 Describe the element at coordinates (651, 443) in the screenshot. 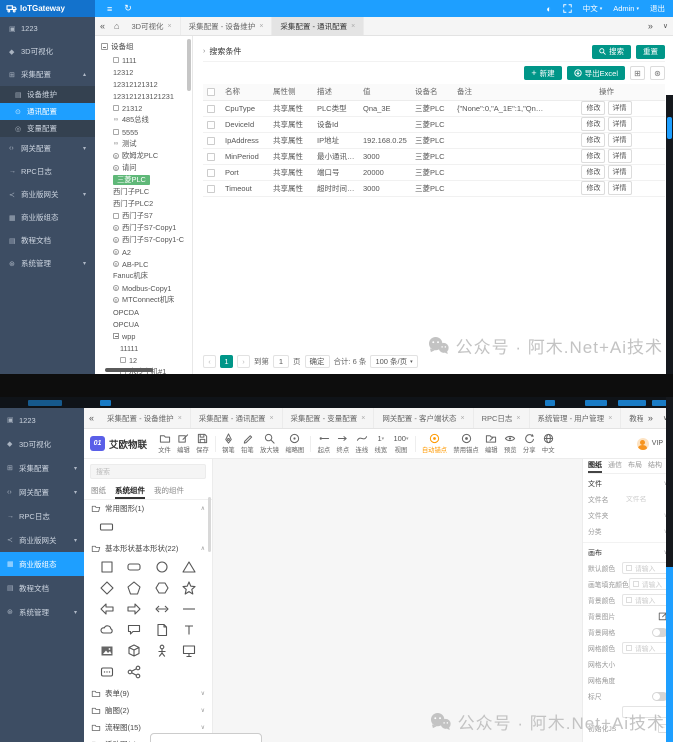

I see `vip-account: VIP` at that location.